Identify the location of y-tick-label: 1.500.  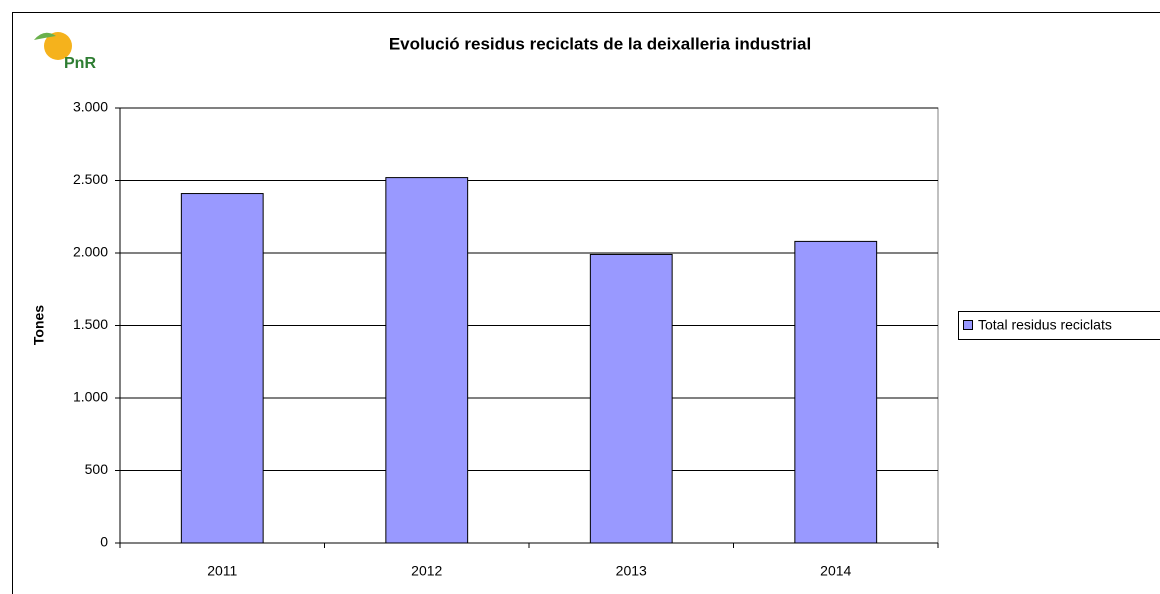
(90, 324).